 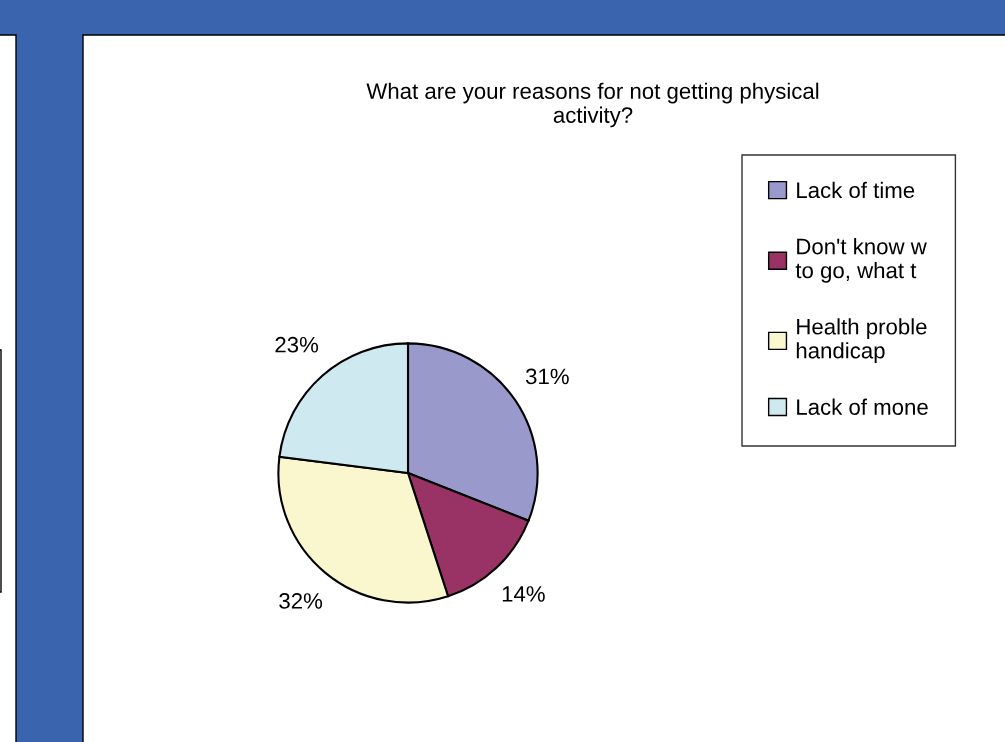 I want to click on data-label: 23%, so click(x=297, y=344).